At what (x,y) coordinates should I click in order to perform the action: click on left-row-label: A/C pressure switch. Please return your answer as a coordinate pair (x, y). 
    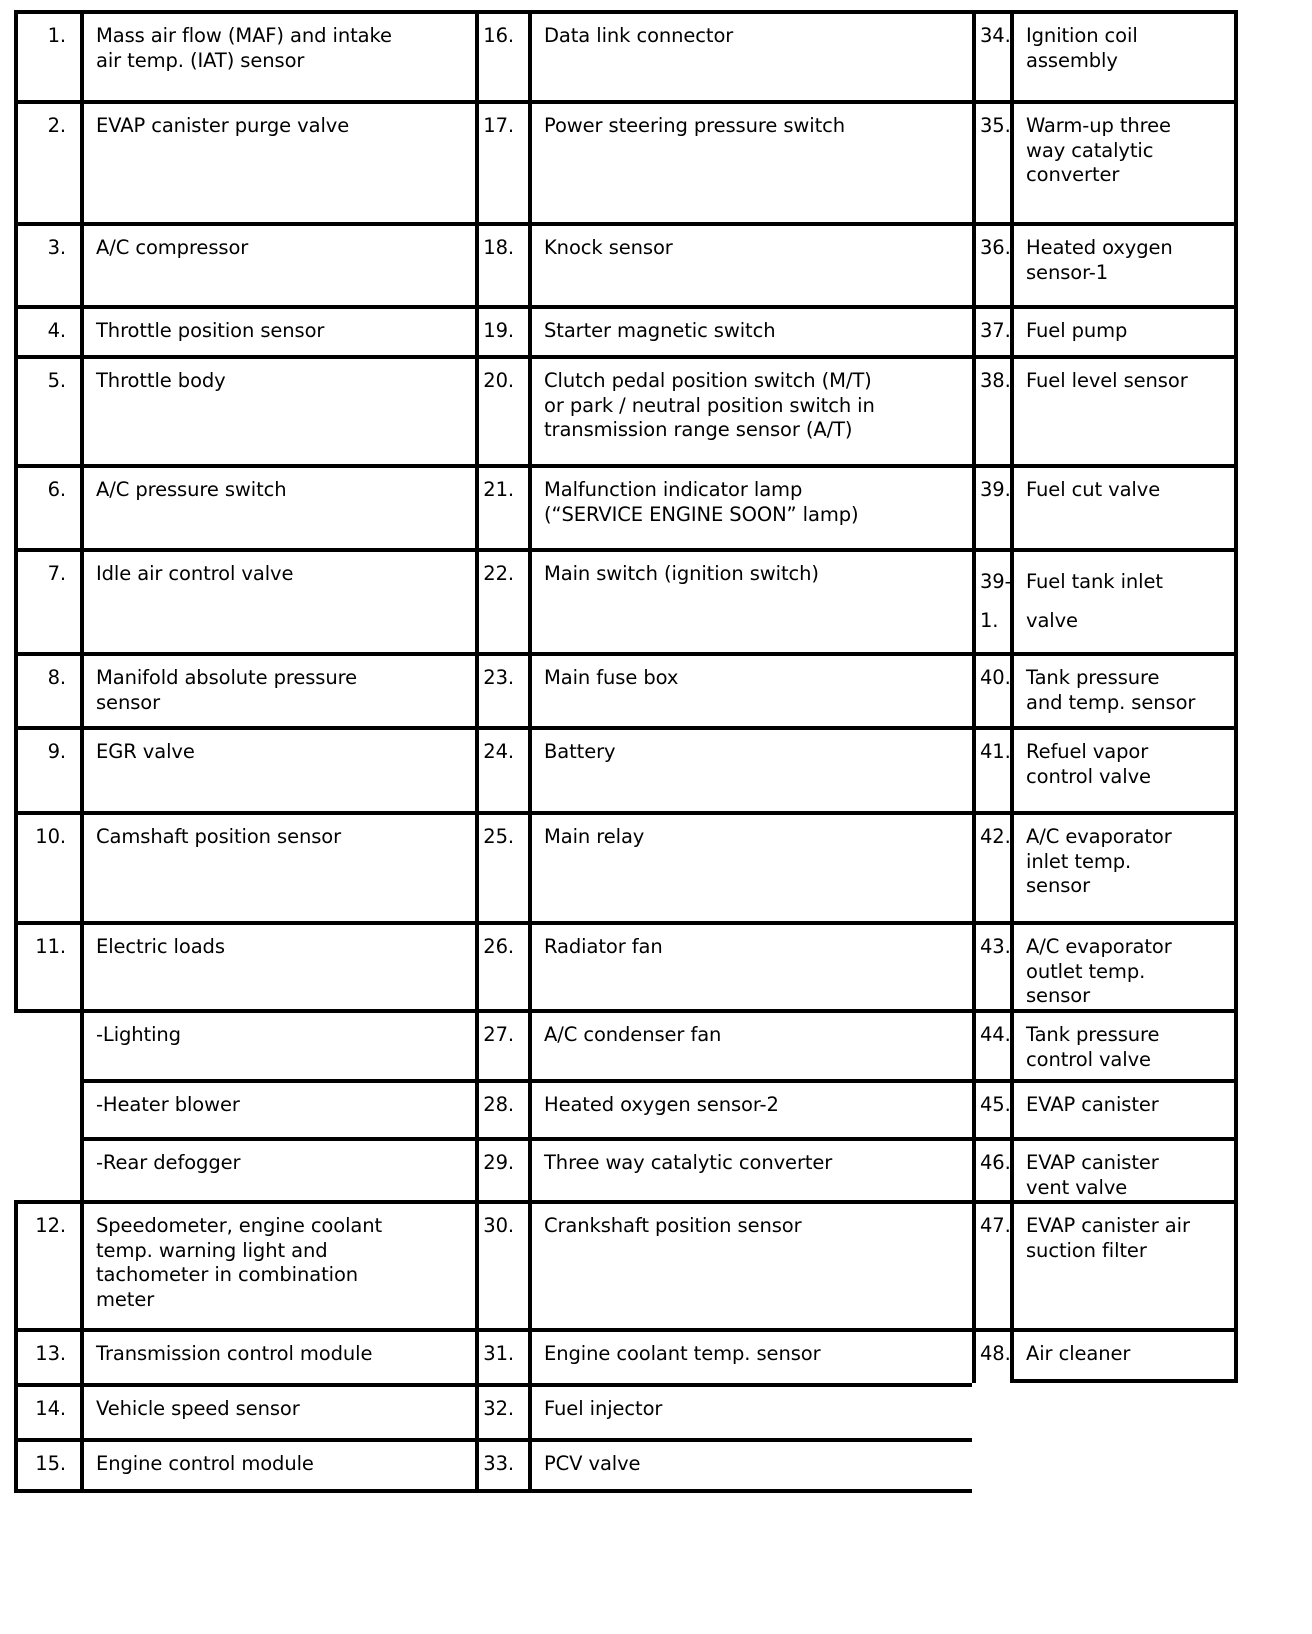
    Looking at the image, I should click on (277, 506).